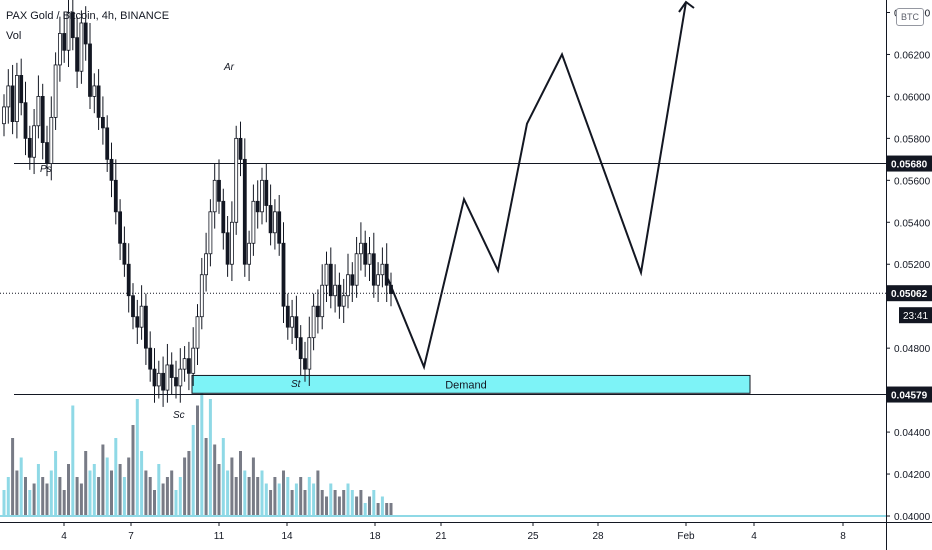 This screenshot has width=932, height=550. Describe the element at coordinates (909, 165) in the screenshot. I see `price-tag-label: 0.05680` at that location.